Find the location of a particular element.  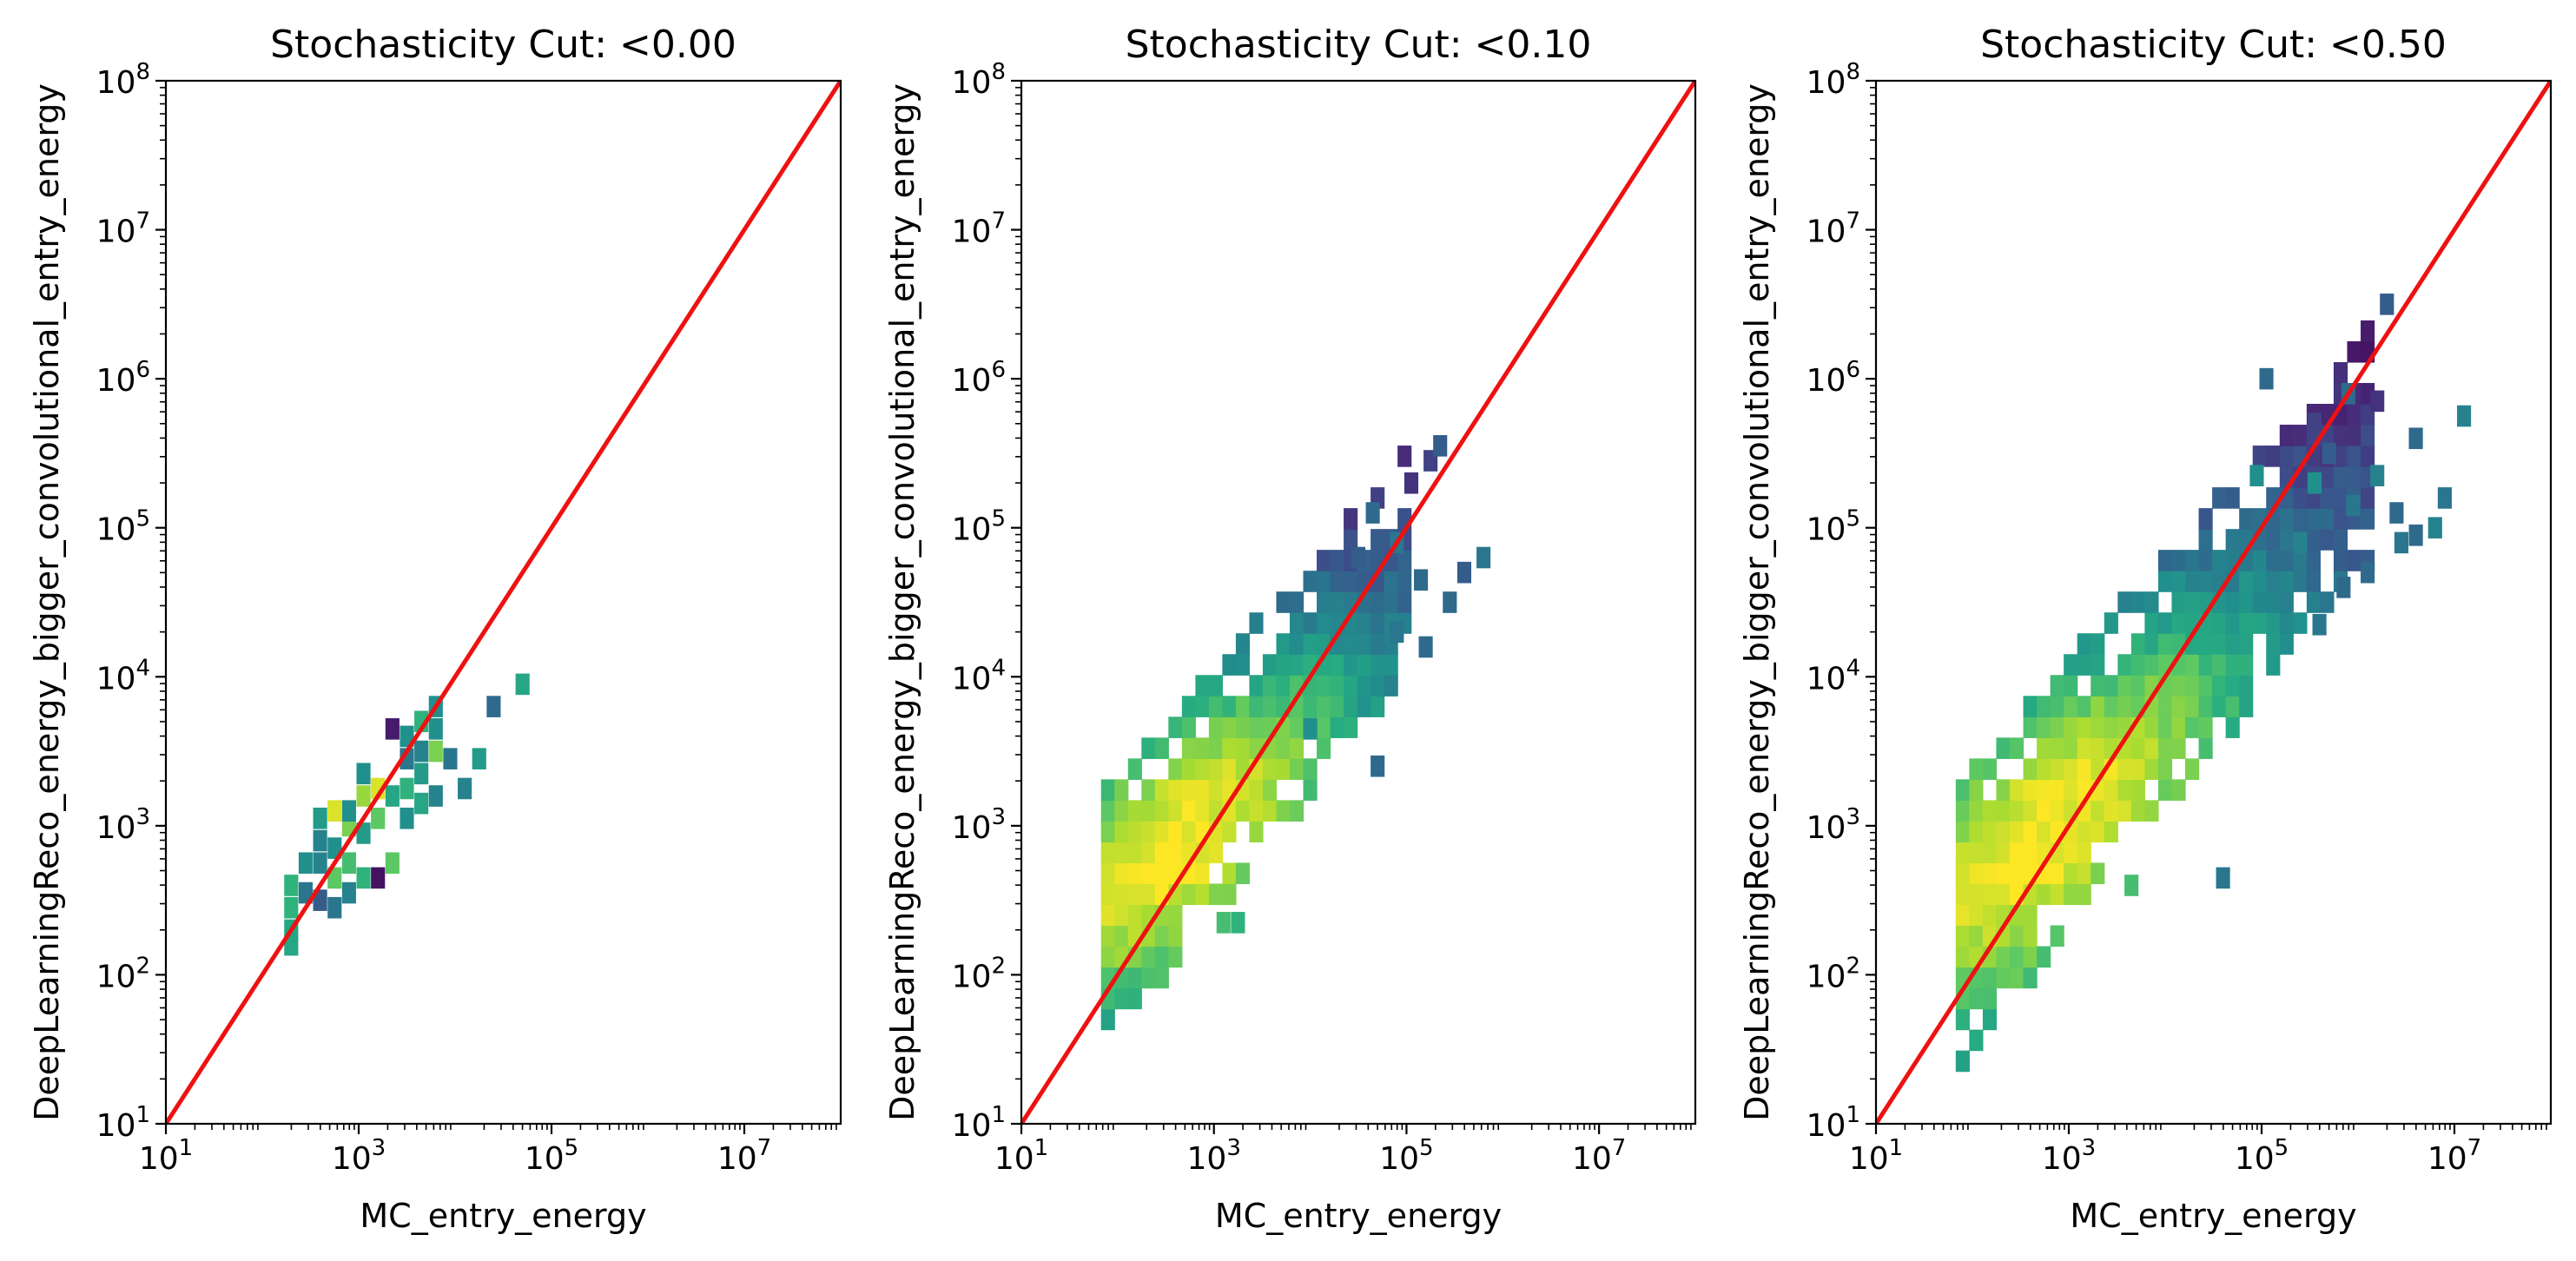

y-tick-label: 10⁸ is located at coordinates (123, 80).